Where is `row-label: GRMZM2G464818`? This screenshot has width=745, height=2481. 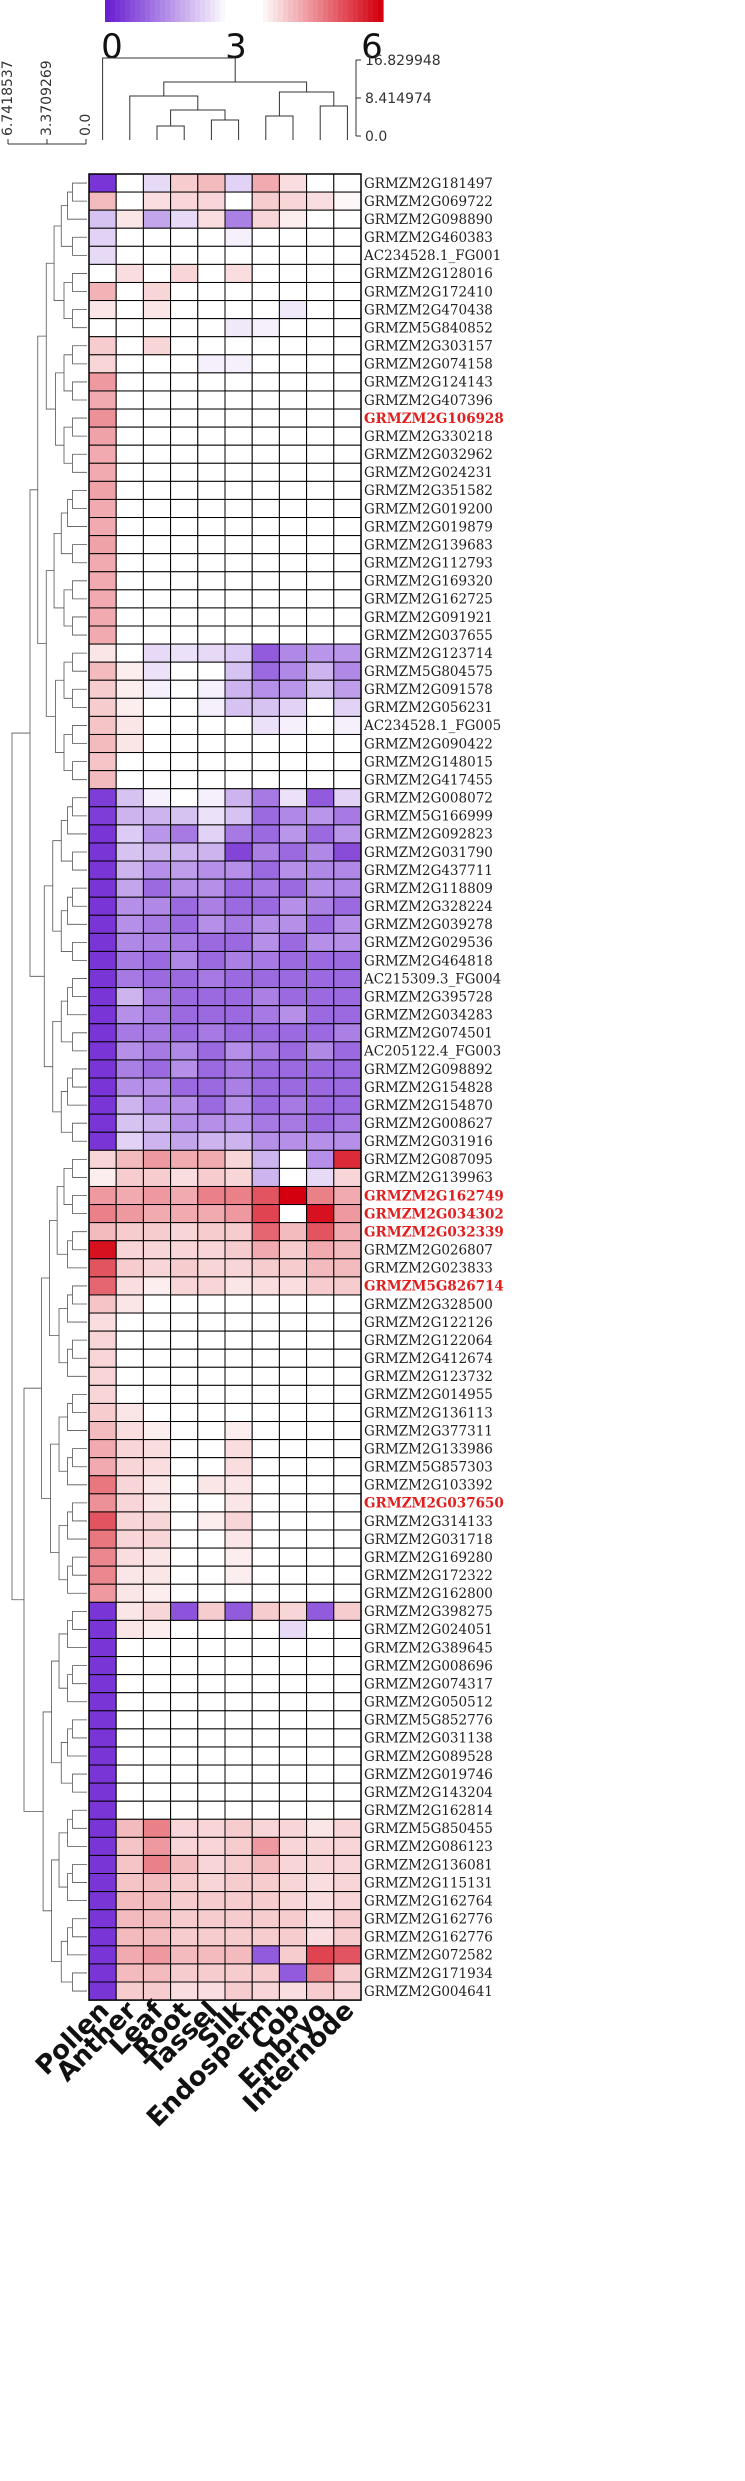 row-label: GRMZM2G464818 is located at coordinates (428, 961).